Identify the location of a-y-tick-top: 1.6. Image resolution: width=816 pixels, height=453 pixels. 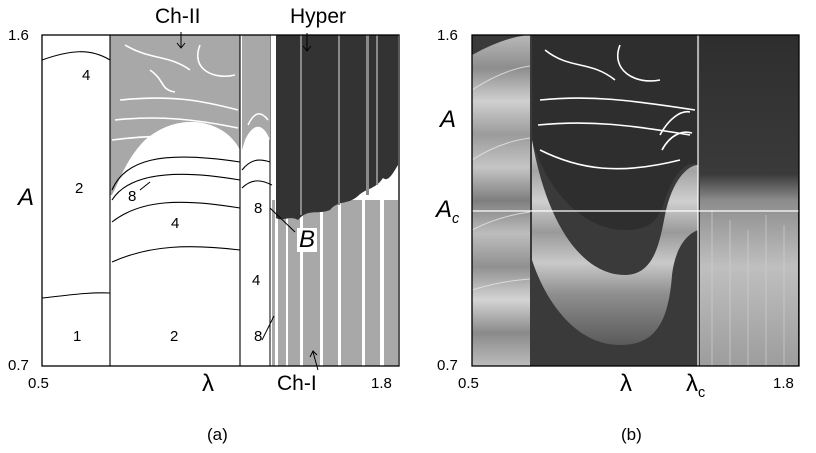
(18, 35).